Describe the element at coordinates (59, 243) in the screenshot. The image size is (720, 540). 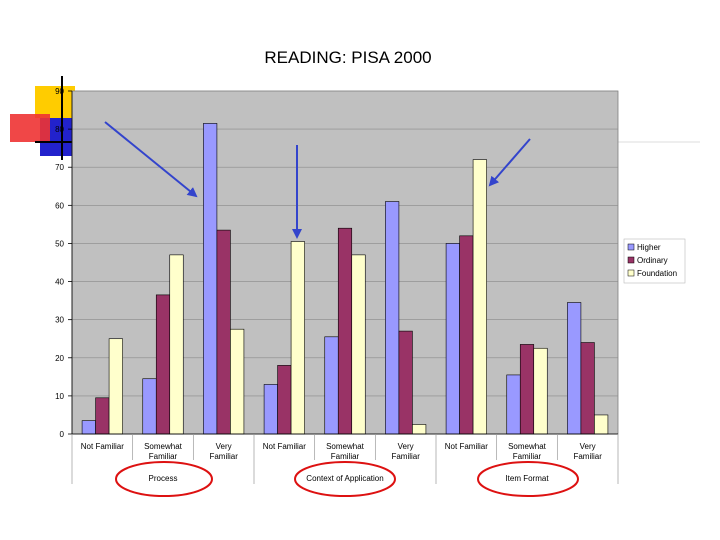
I see `y-tick-label: 50` at that location.